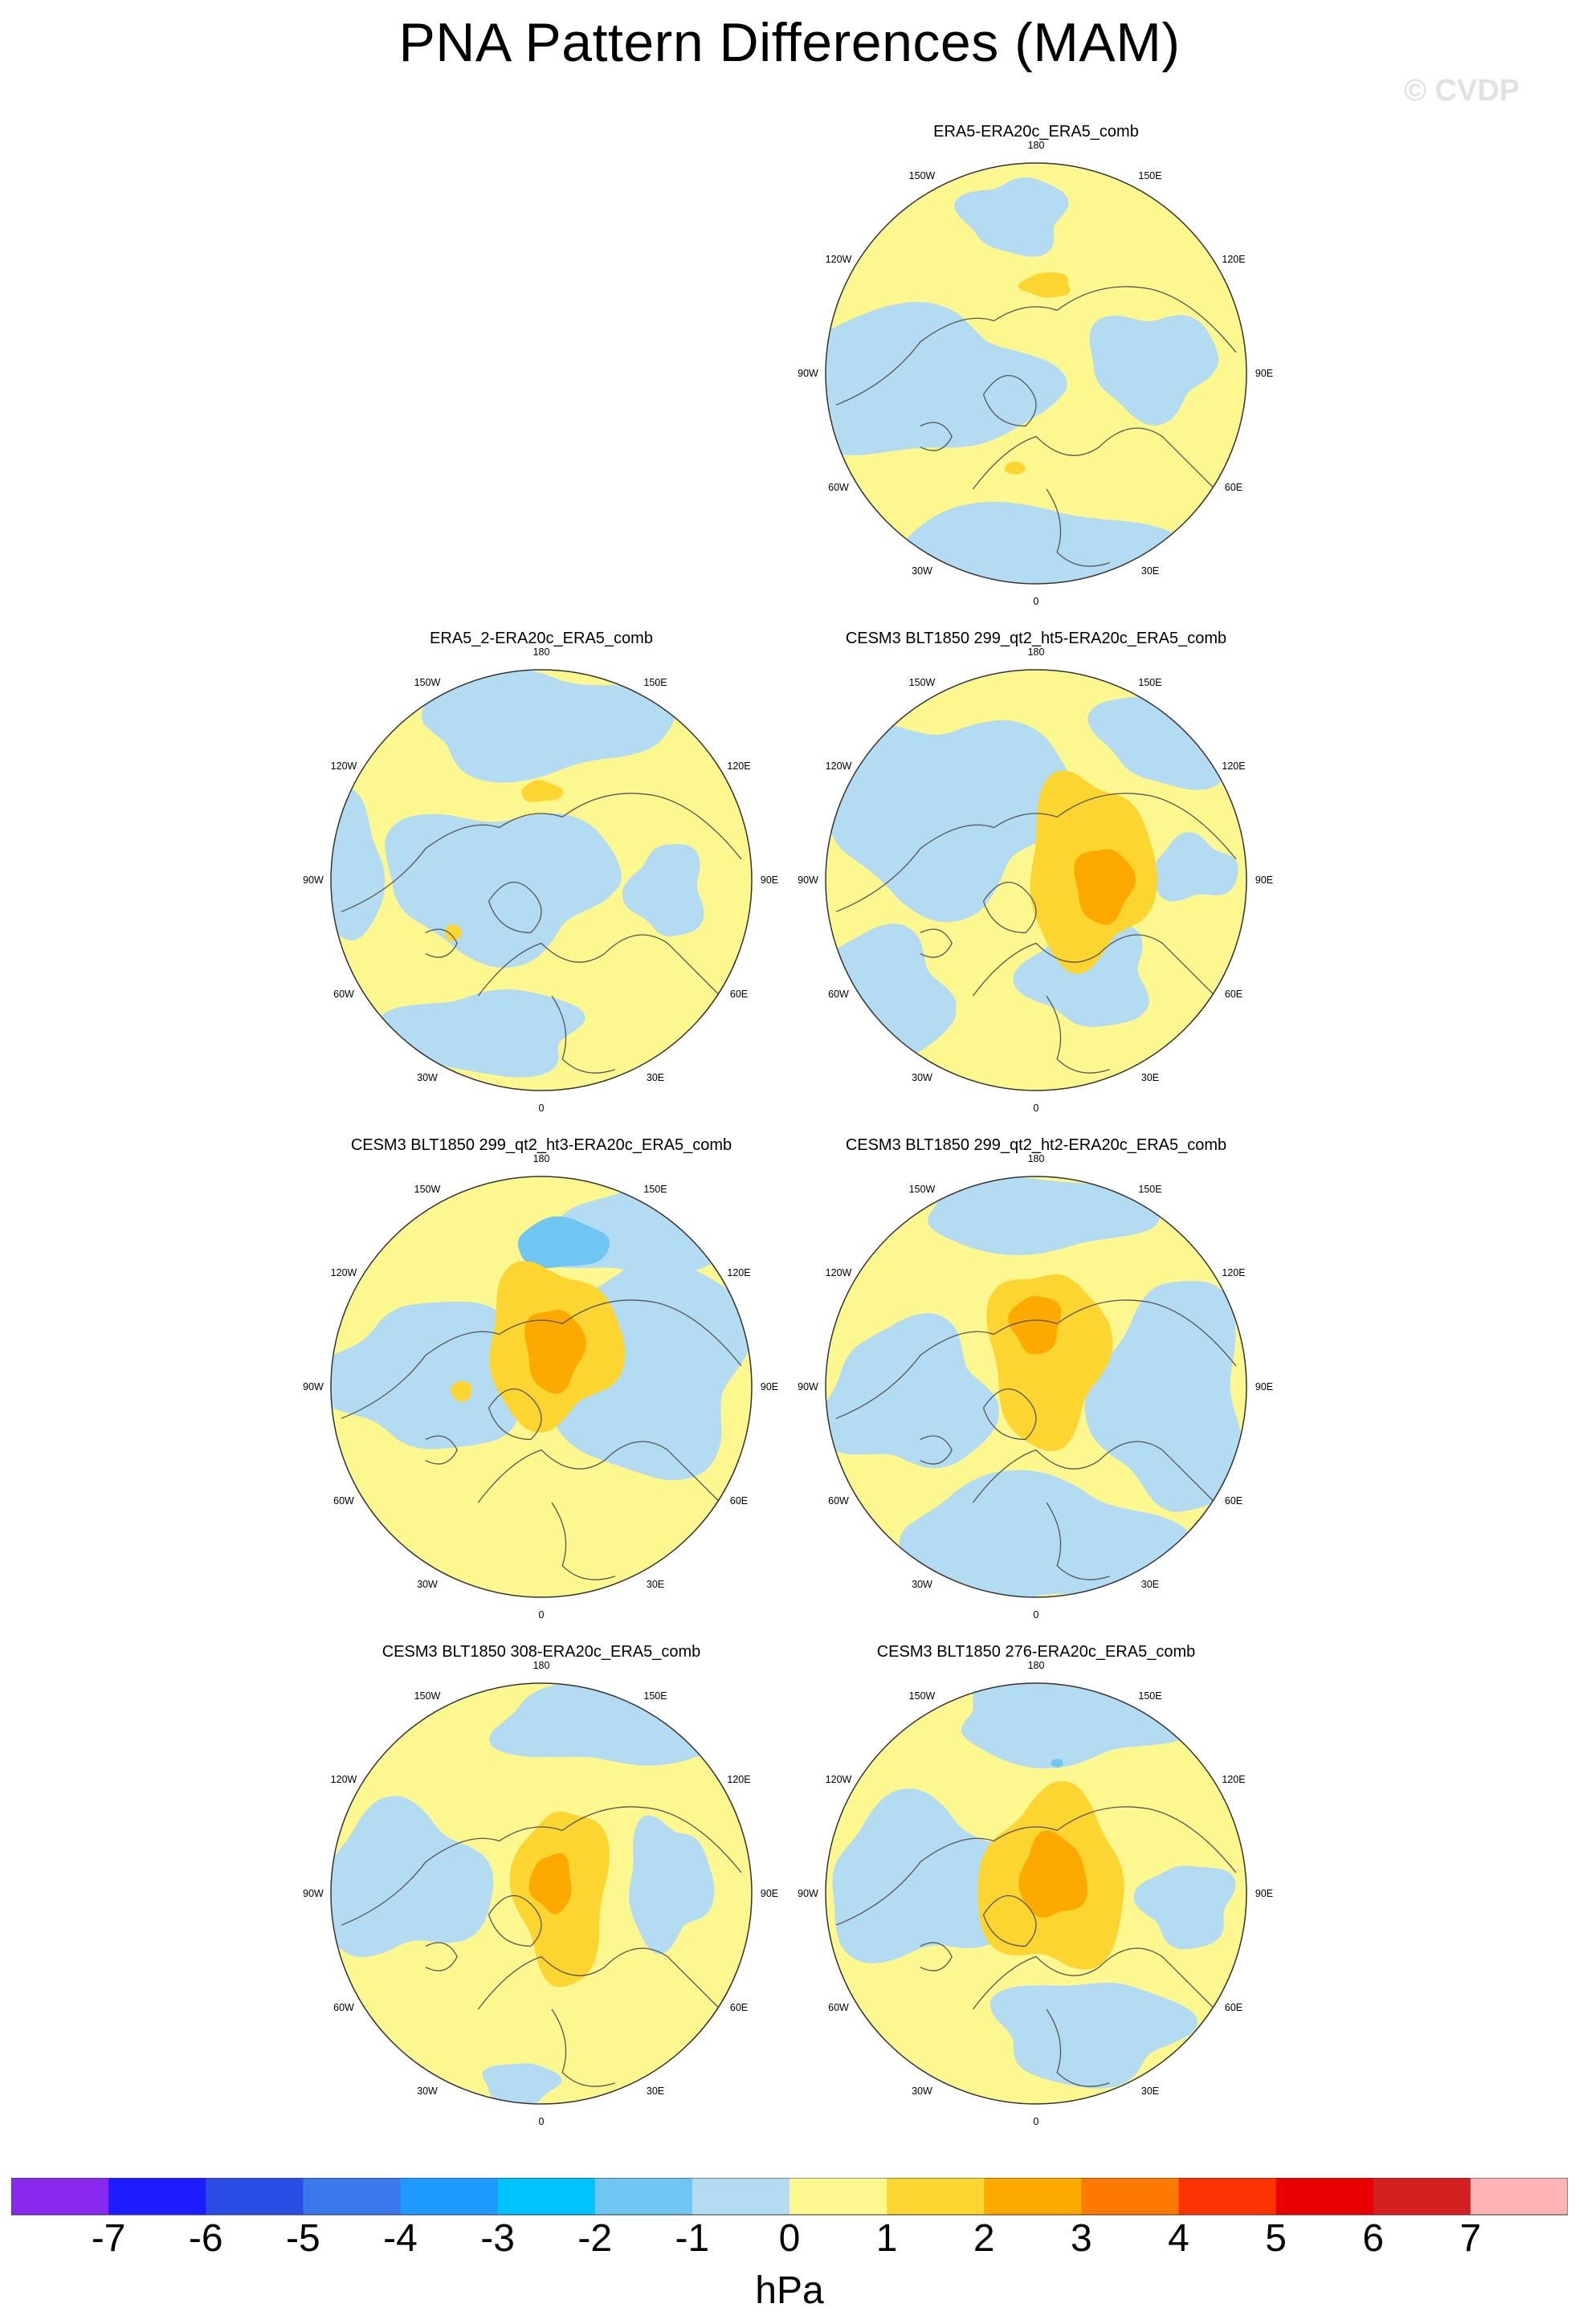 This screenshot has height=2324, width=1579. Describe the element at coordinates (1178, 2239) in the screenshot. I see `colorbar-label: 4` at that location.